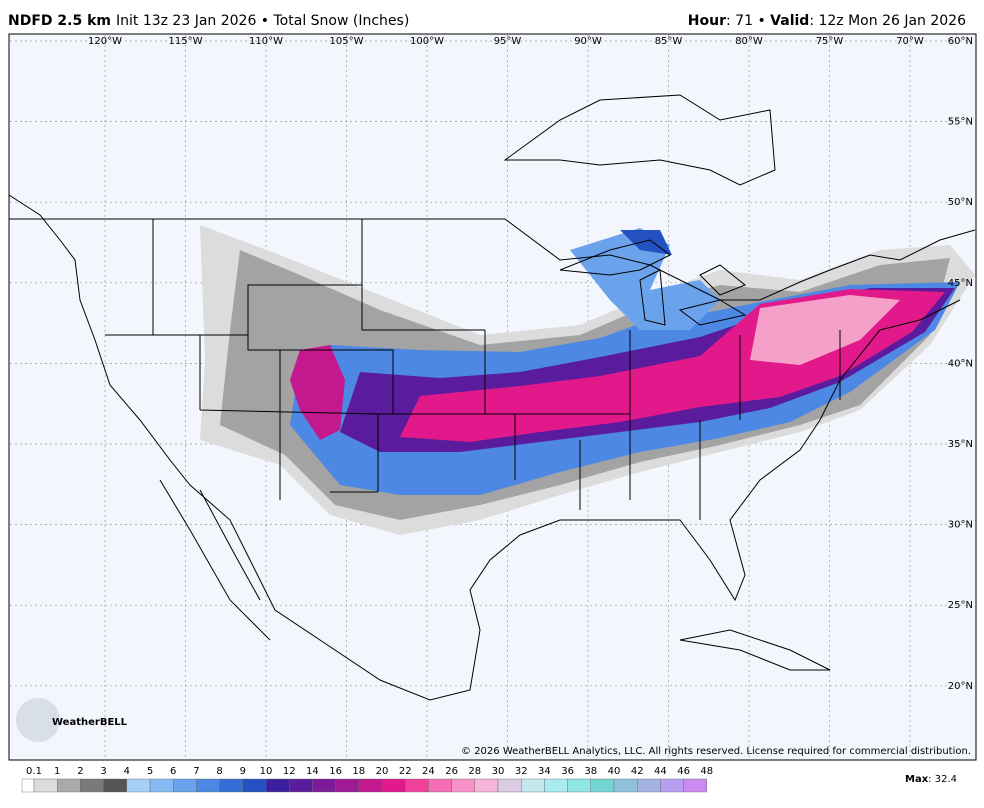 Image resolution: width=984 pixels, height=808 pixels. I want to click on longitude-label: 70°W, so click(910, 41).